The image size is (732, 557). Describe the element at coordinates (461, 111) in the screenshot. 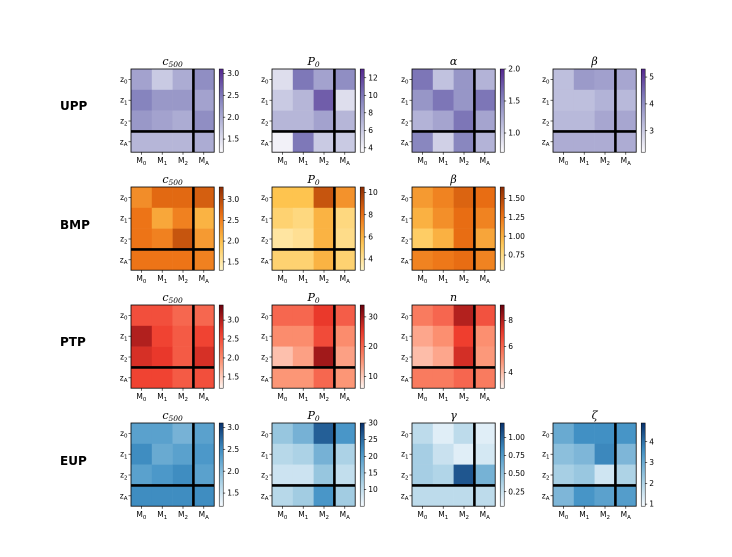

I see `heatmap-upp-2: α M0 M1 M2 MA z0 z1 z2 zA 1.0 1.5 2.0` at that location.